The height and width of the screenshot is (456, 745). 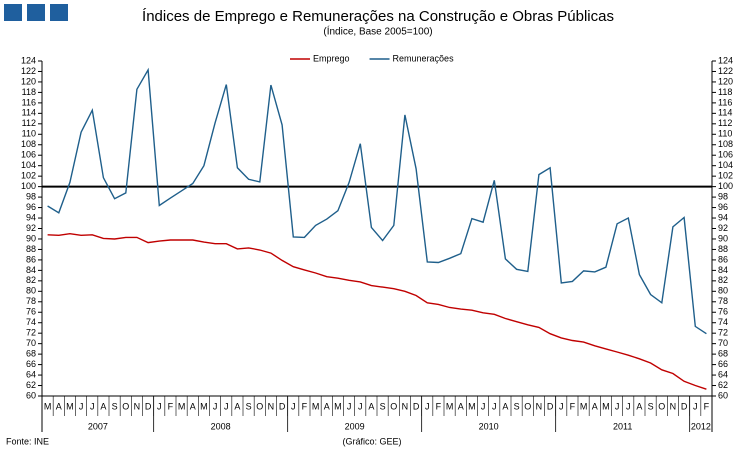 I want to click on y2-tick-label: 114, so click(x=725, y=113).